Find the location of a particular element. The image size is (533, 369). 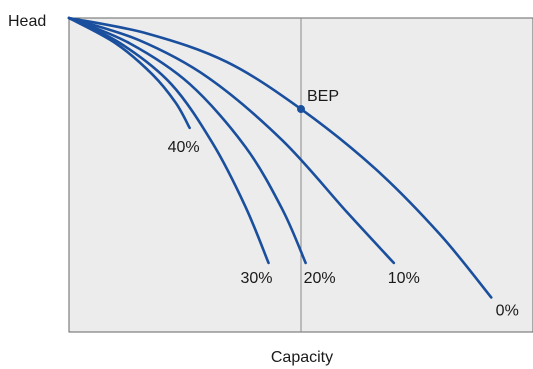

curve-label-30pct: 30% is located at coordinates (257, 278).